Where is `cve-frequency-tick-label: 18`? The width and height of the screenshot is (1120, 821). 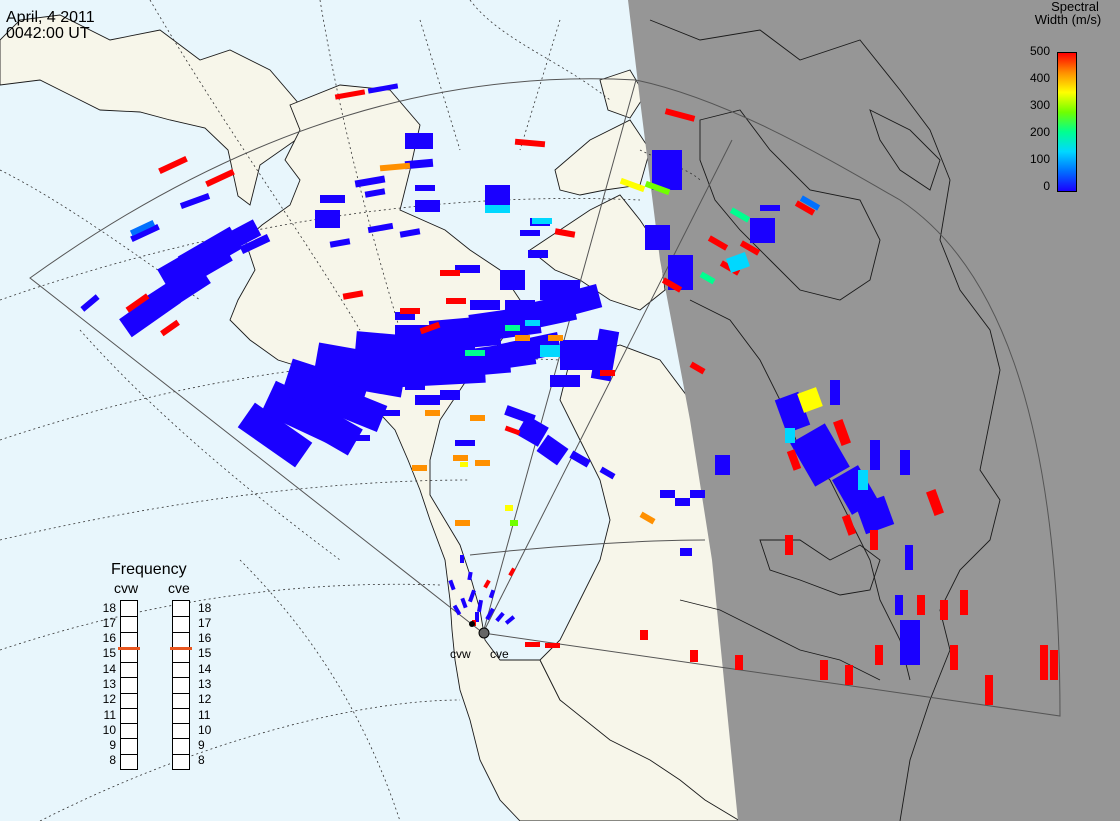 cve-frequency-tick-label: 18 is located at coordinates (205, 607).